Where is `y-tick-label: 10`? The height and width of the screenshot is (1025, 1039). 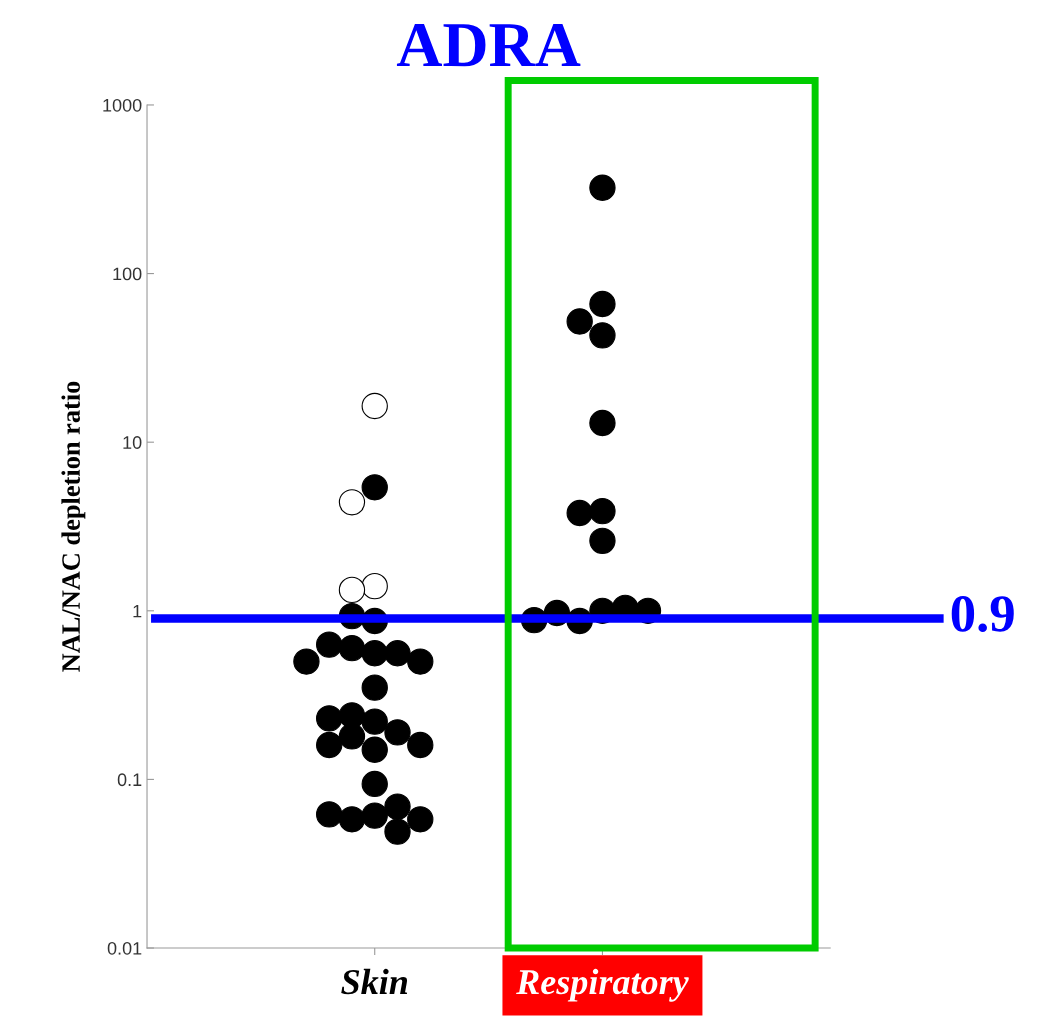 y-tick-label: 10 is located at coordinates (132, 442).